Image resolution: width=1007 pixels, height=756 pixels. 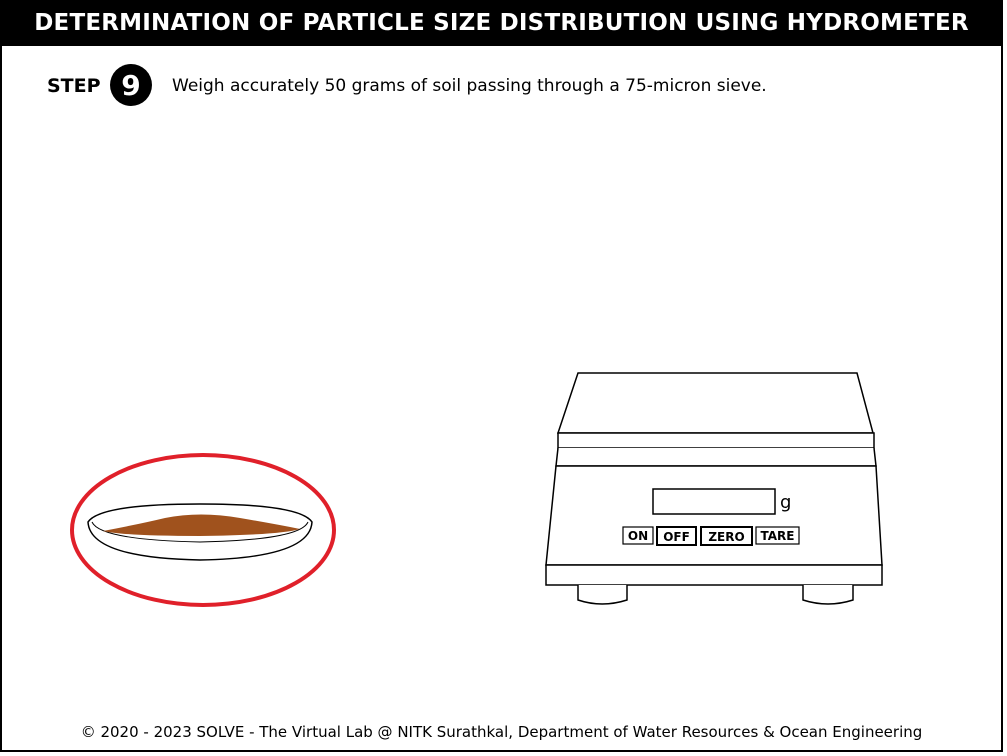 What do you see at coordinates (131, 85) in the screenshot?
I see `step-number-badge: 9` at bounding box center [131, 85].